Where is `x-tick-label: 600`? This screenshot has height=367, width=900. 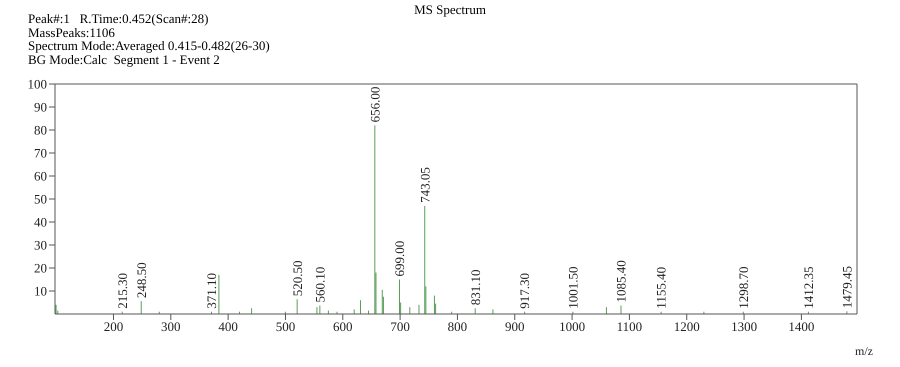
x-tick-label: 600 is located at coordinates (343, 326).